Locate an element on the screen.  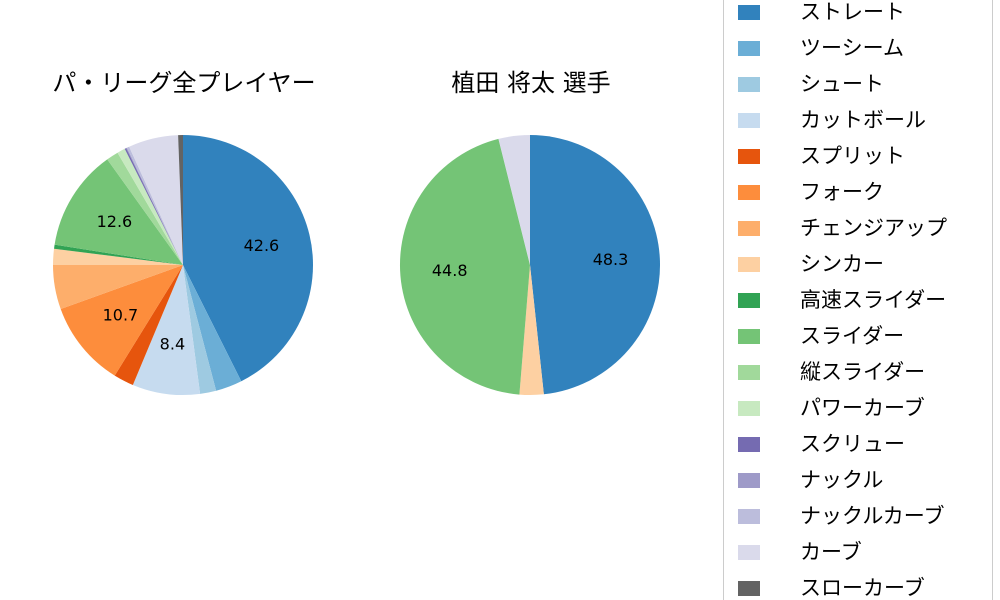
legend-item: パワーカーブ is located at coordinates (865, 408).